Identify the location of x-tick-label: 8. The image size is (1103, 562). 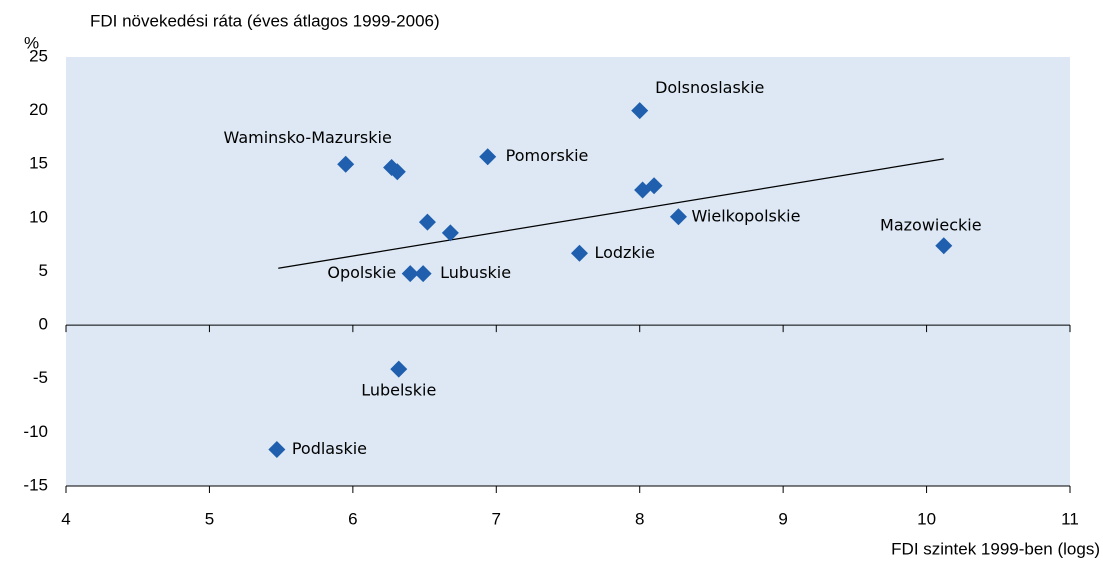
(639, 518).